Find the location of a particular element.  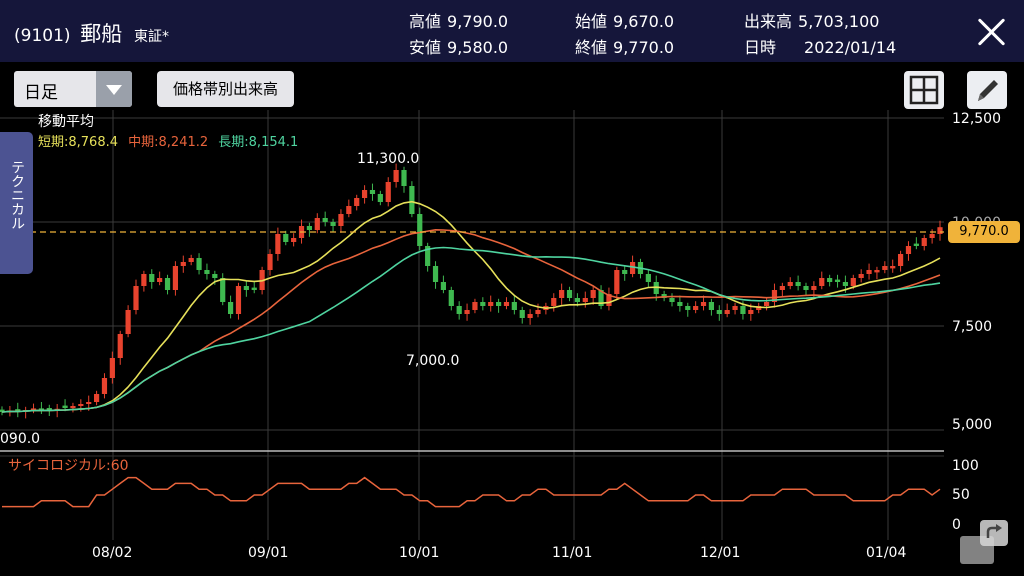

ma-short-label: 短期:8,768.4 is located at coordinates (78, 142).